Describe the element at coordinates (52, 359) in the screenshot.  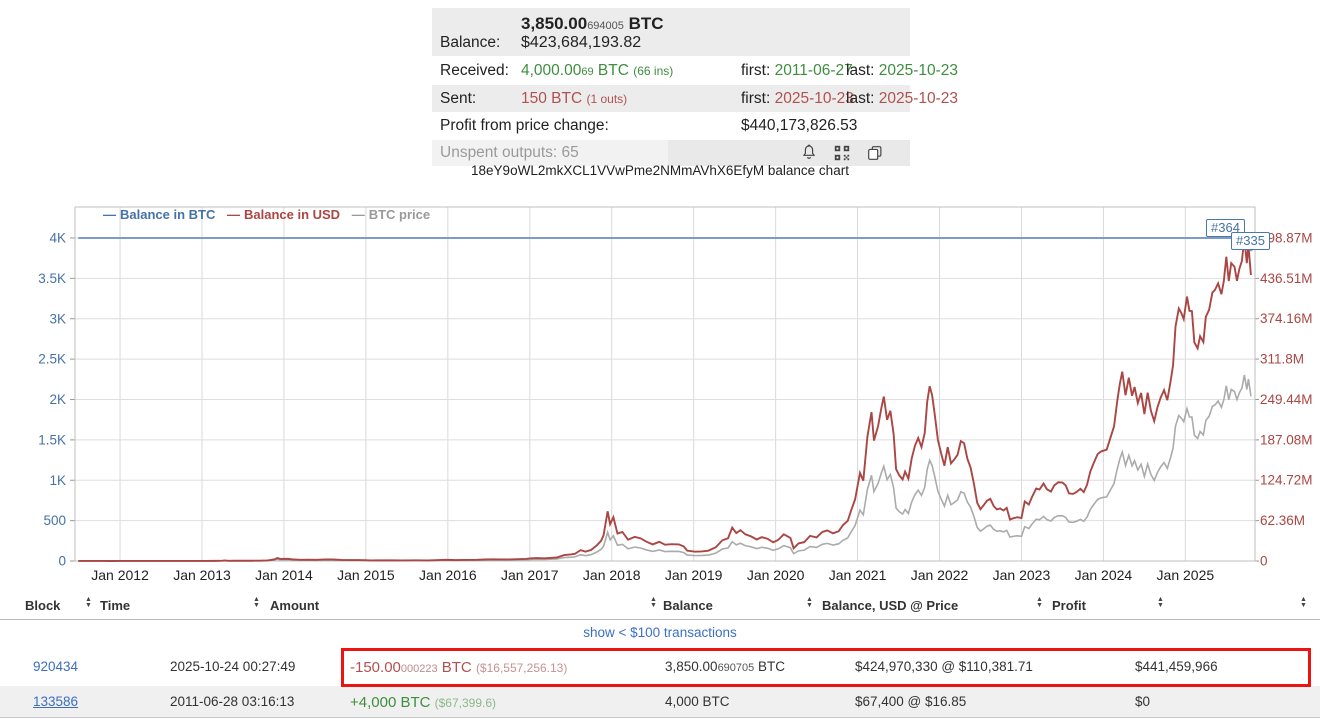
I see `y-left-tick-label: 2.5K` at that location.